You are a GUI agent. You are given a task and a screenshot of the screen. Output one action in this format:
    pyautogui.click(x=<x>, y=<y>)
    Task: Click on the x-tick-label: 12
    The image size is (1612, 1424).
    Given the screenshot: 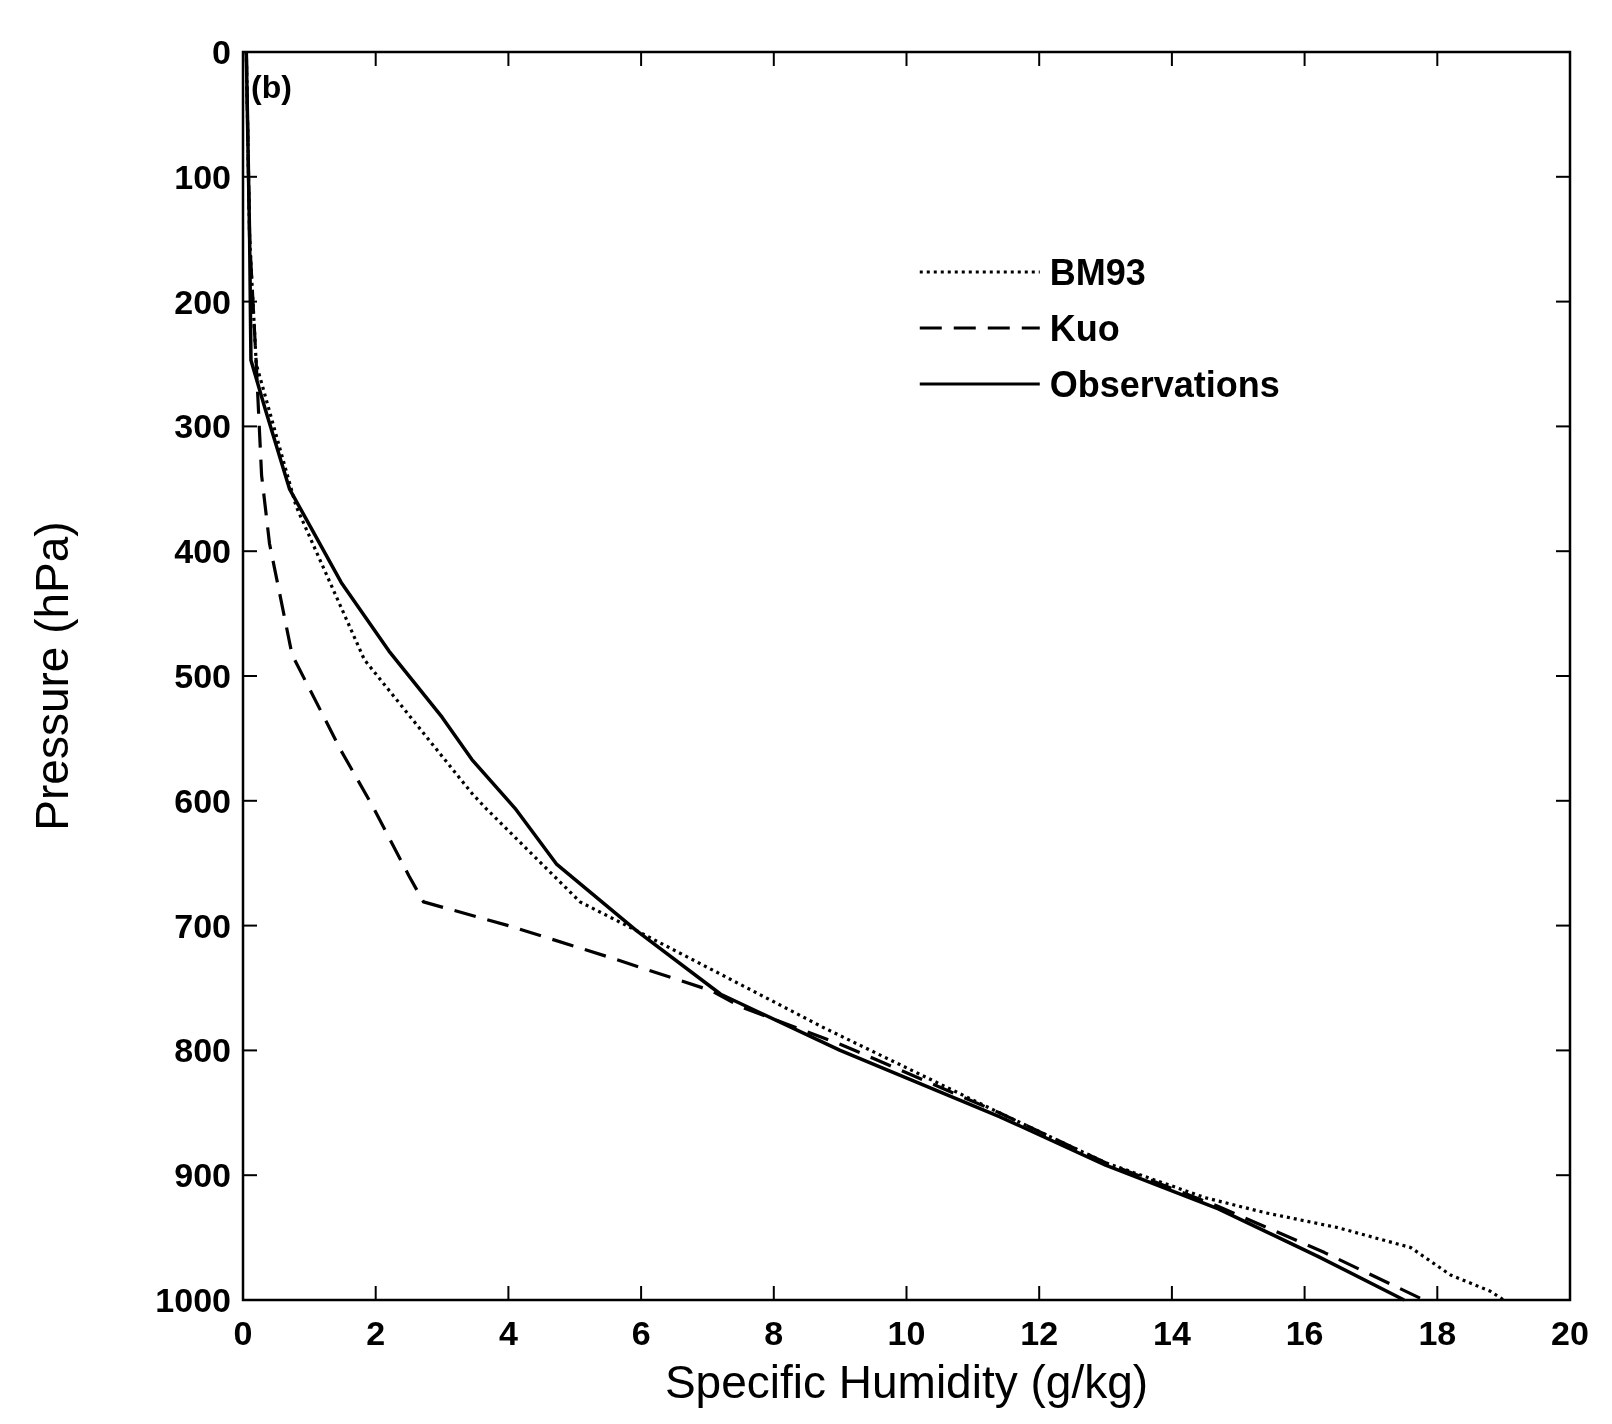 What is the action you would take?
    pyautogui.click(x=1039, y=1333)
    